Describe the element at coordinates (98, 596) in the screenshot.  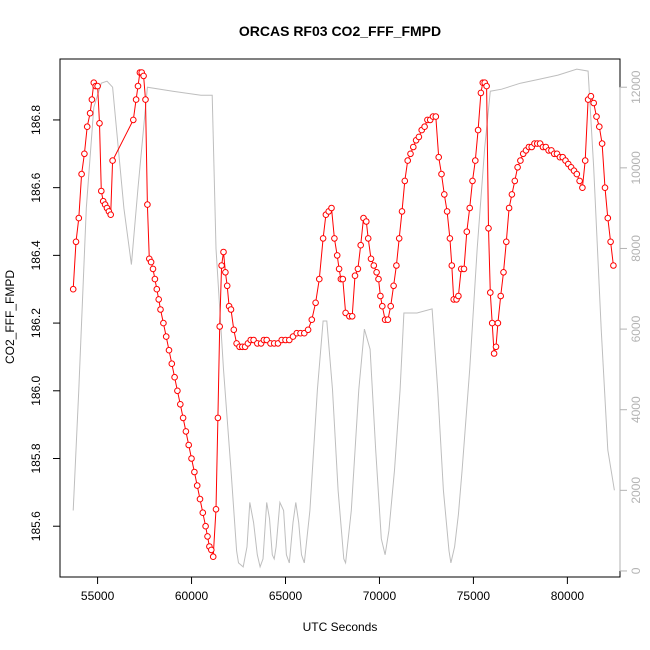
I see `x-tick-label: 55000` at that location.